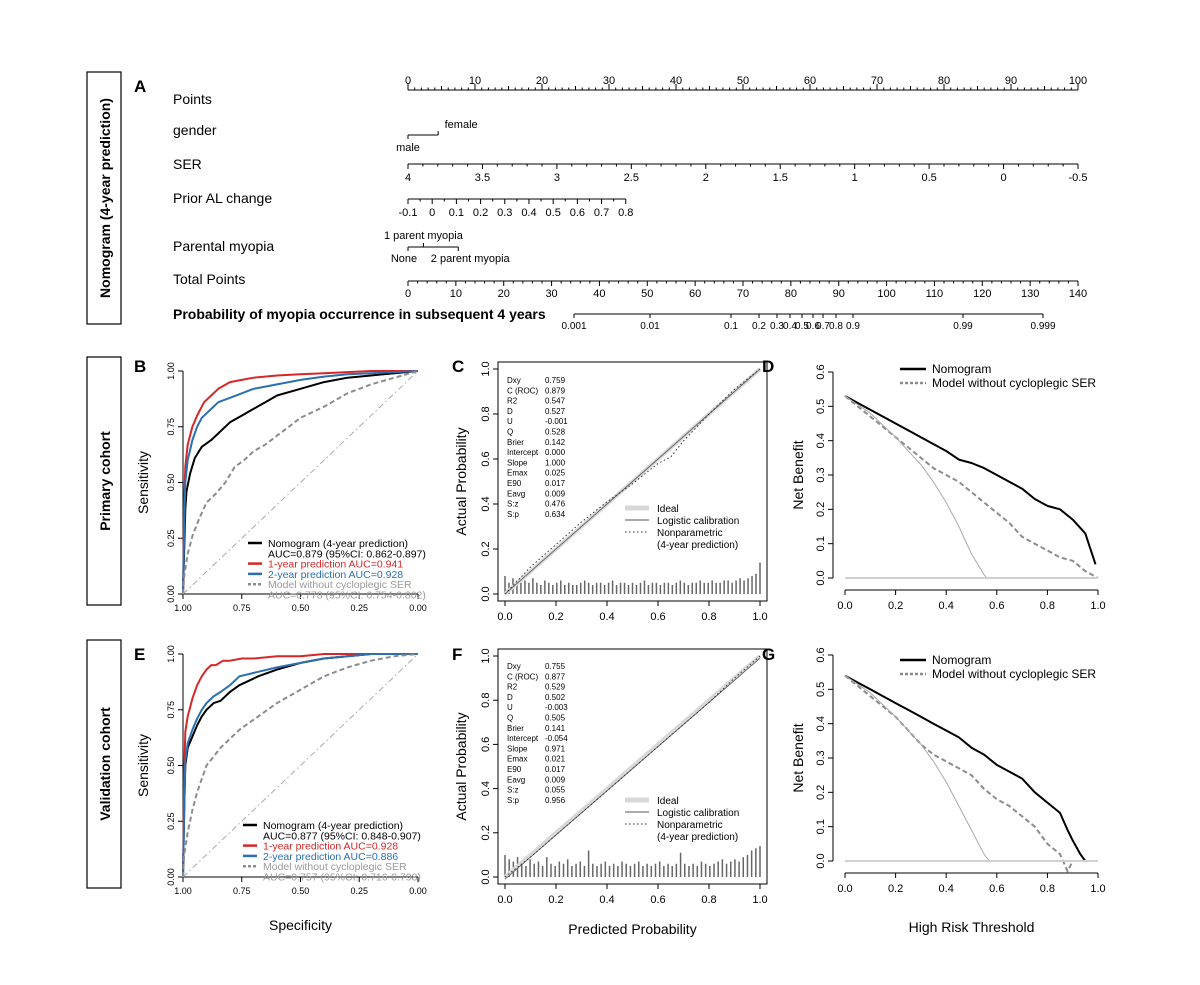  Describe the element at coordinates (510, 697) in the screenshot. I see `stat-label: D` at that location.